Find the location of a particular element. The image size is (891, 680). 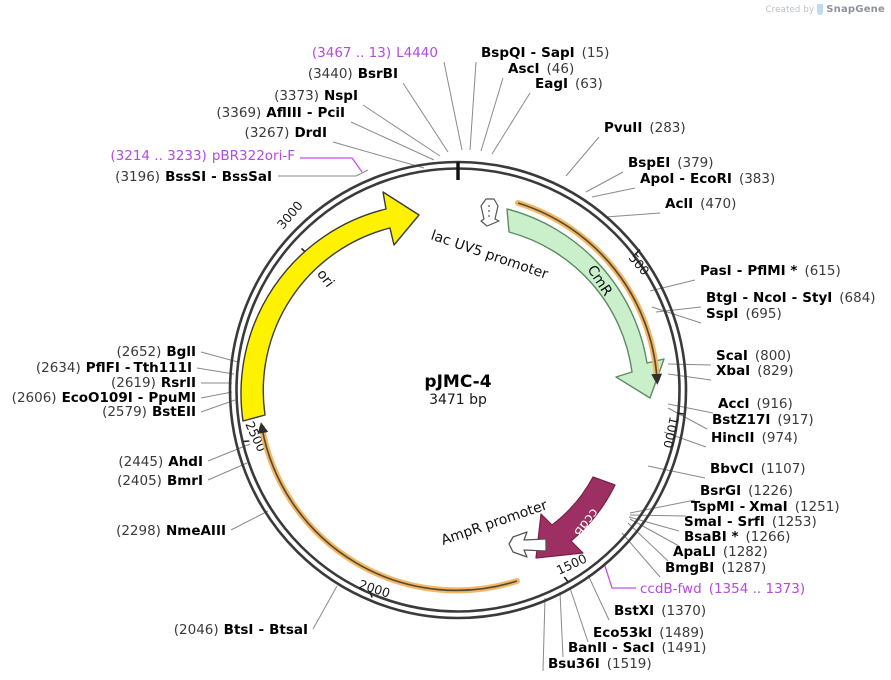

plasmid-size: 3471 bp is located at coordinates (458, 400).